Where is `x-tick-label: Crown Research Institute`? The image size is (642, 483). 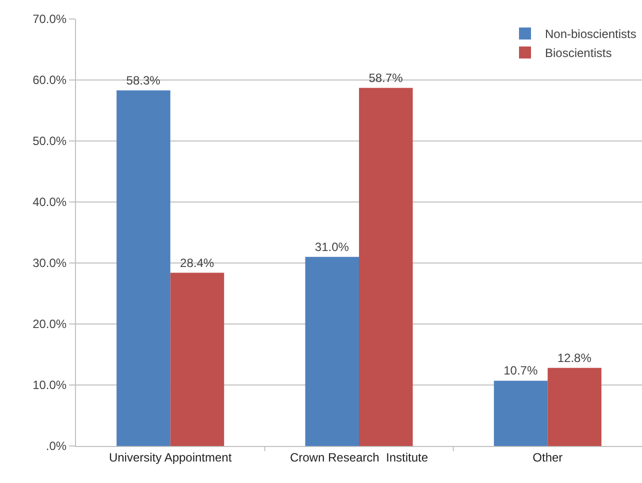
x-tick-label: Crown Research Institute is located at coordinates (359, 457).